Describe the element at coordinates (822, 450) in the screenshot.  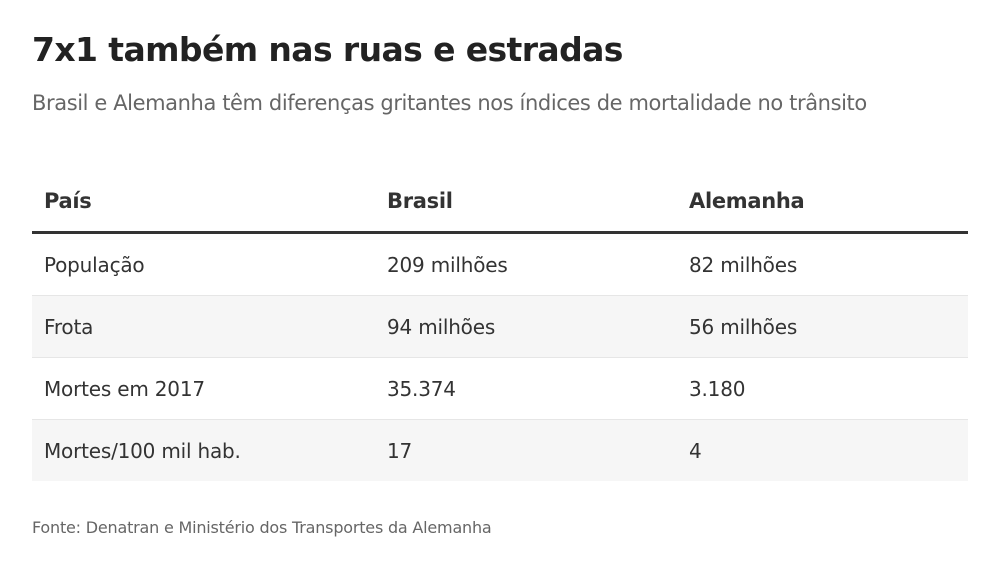
I see `germany-value: 4` at that location.